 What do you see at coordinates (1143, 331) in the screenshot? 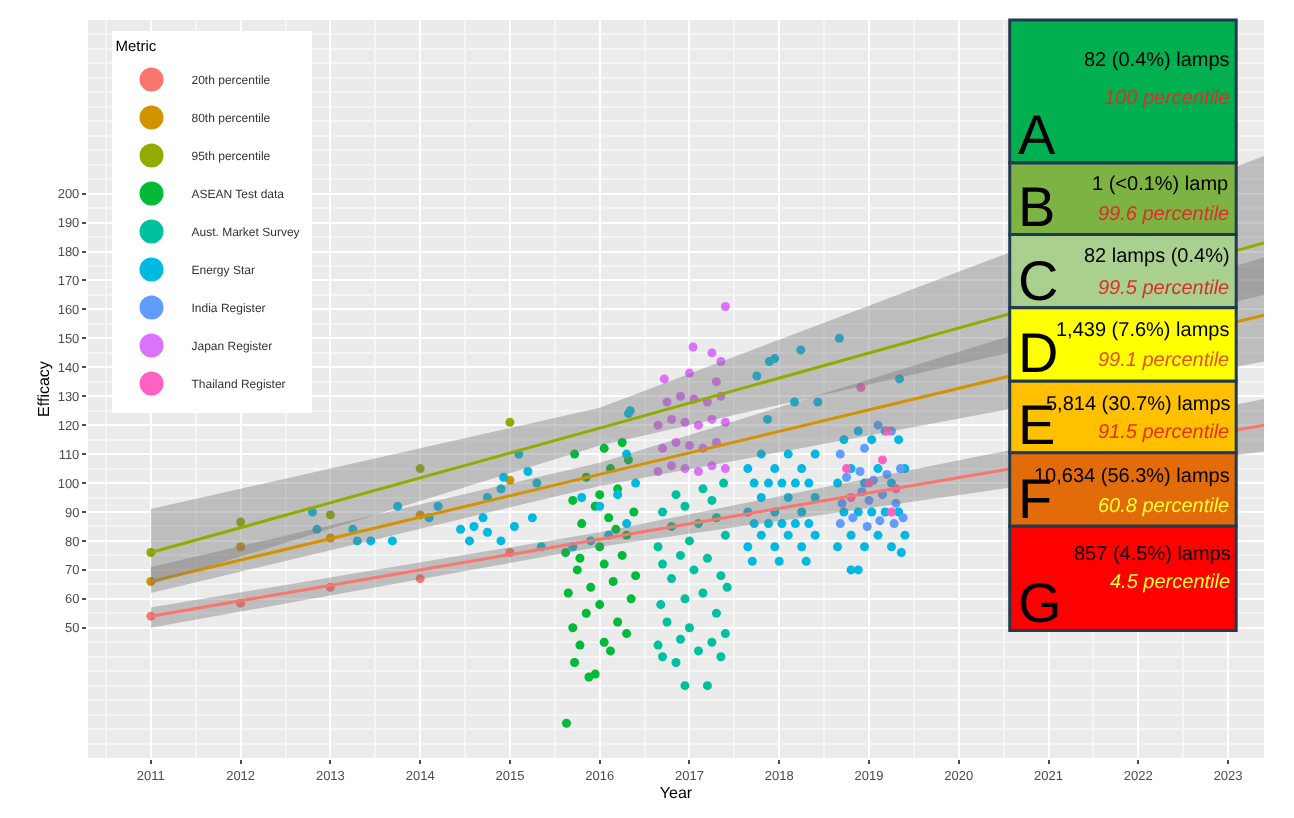
I see `annotation: 1,439 (7.6%) lamps` at bounding box center [1143, 331].